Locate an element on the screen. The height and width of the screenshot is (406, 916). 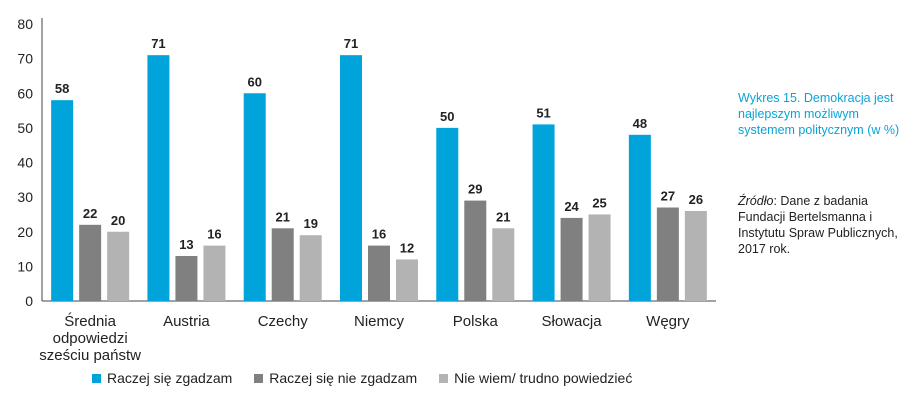
x-tick-label: Węgry is located at coordinates (668, 321).